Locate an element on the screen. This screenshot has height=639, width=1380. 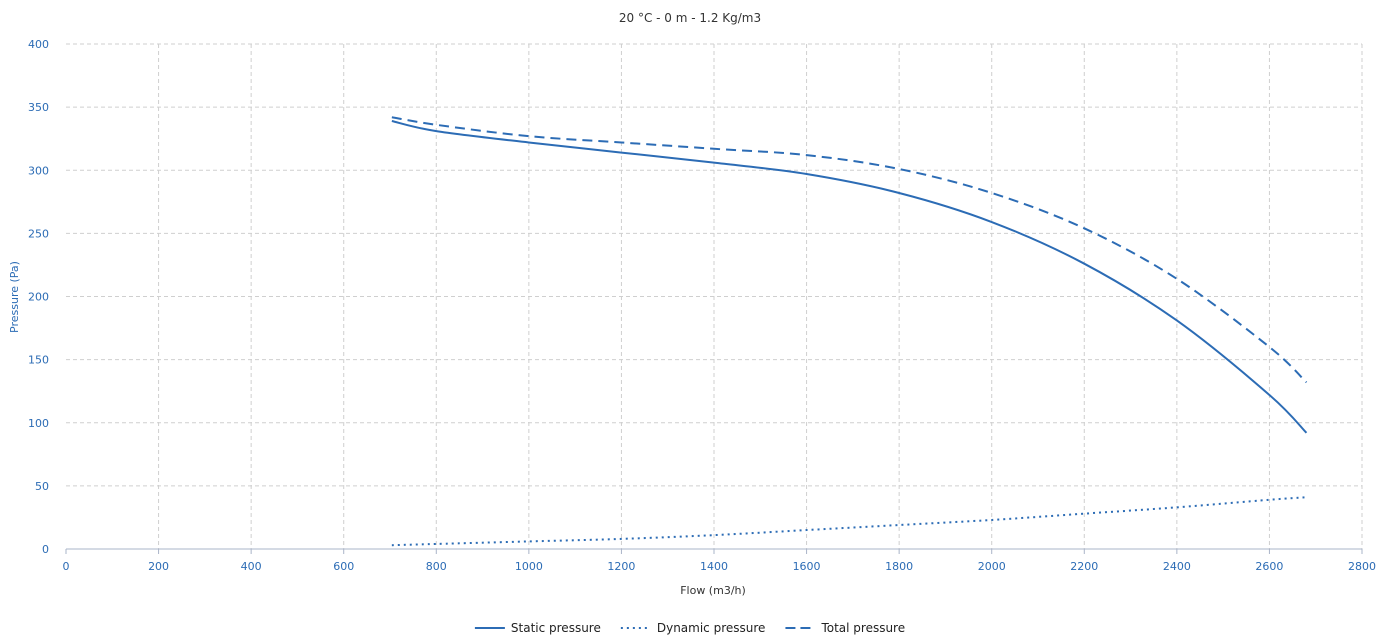
x-tick-label: 2200 is located at coordinates (1084, 566).